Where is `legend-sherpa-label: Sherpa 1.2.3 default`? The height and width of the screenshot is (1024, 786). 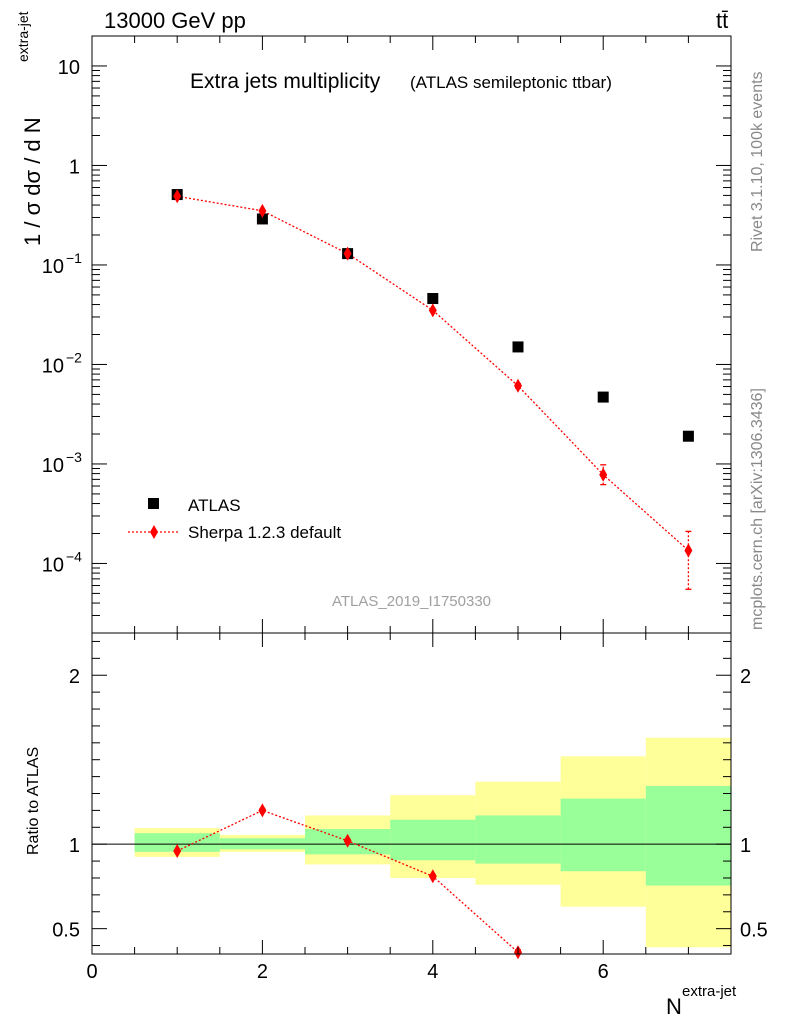 legend-sherpa-label: Sherpa 1.2.3 default is located at coordinates (264, 532).